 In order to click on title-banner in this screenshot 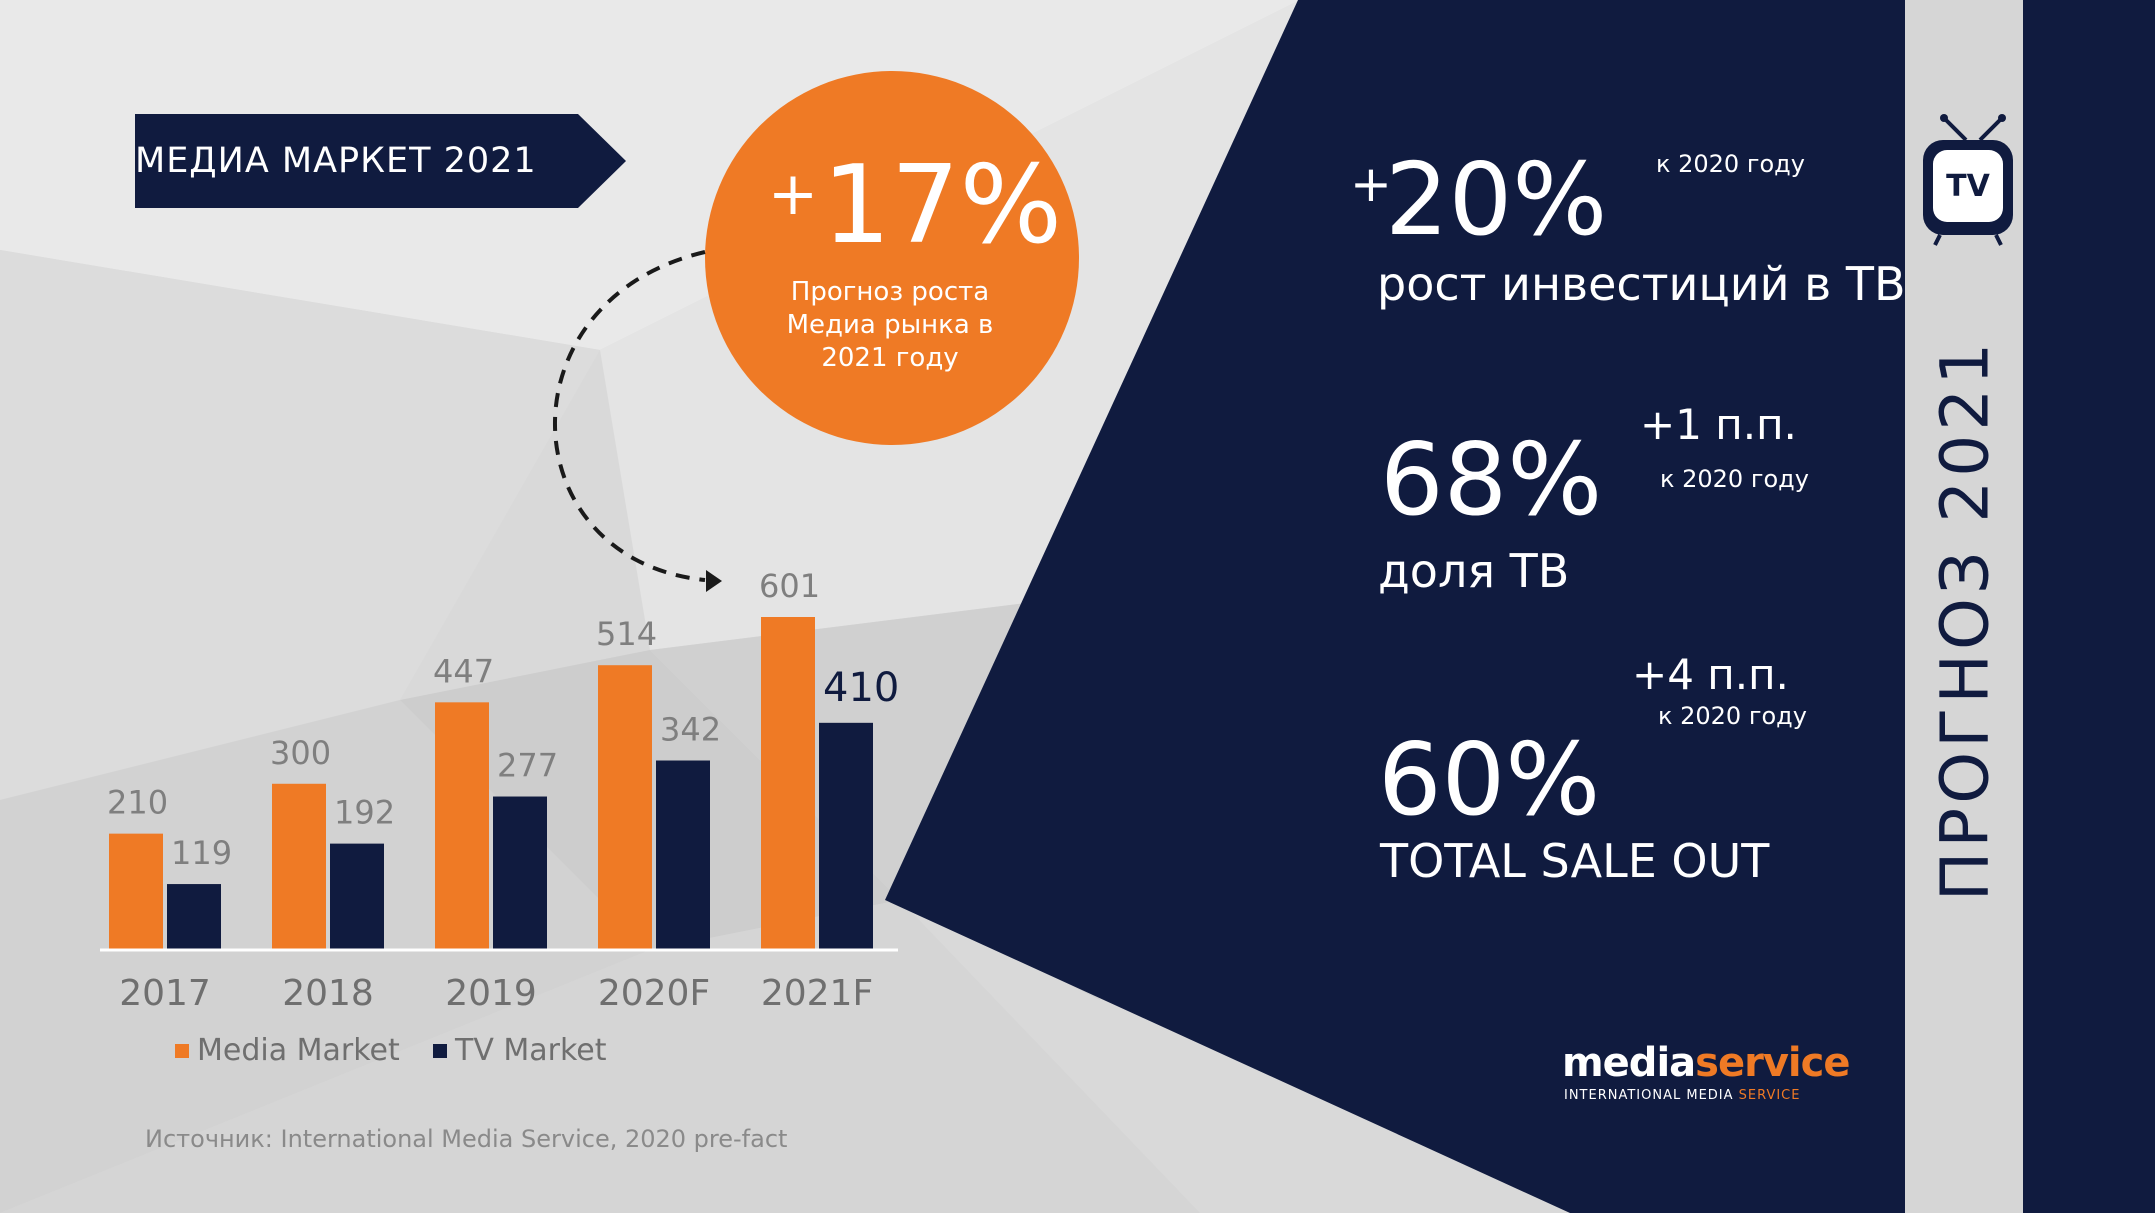, I will do `click(380, 161)`.